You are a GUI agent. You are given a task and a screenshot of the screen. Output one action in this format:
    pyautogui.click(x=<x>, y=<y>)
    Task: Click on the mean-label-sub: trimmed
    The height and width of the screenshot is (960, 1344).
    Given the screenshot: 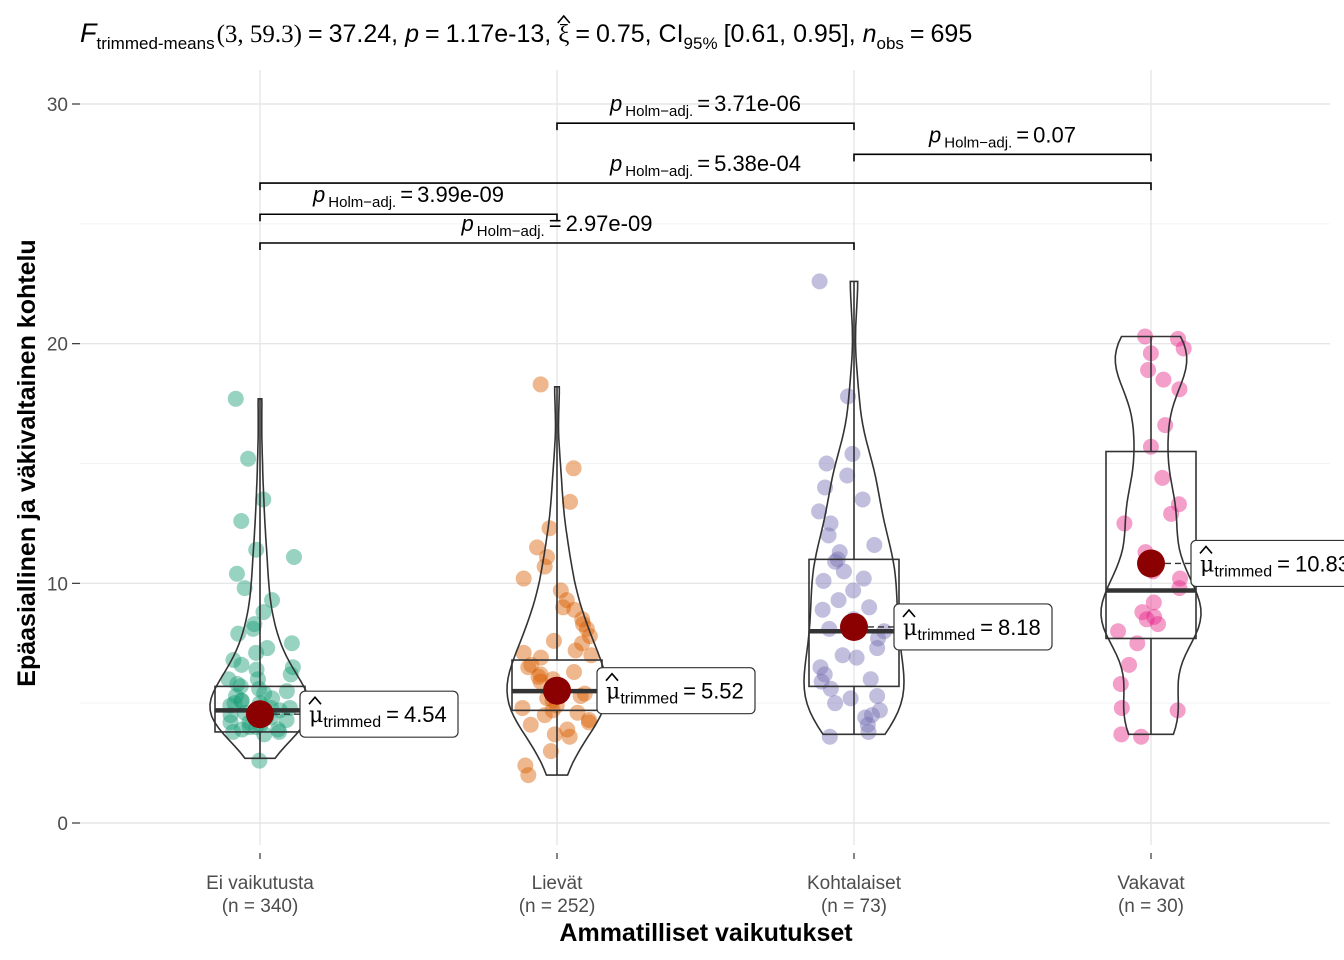 What is the action you would take?
    pyautogui.click(x=1243, y=571)
    